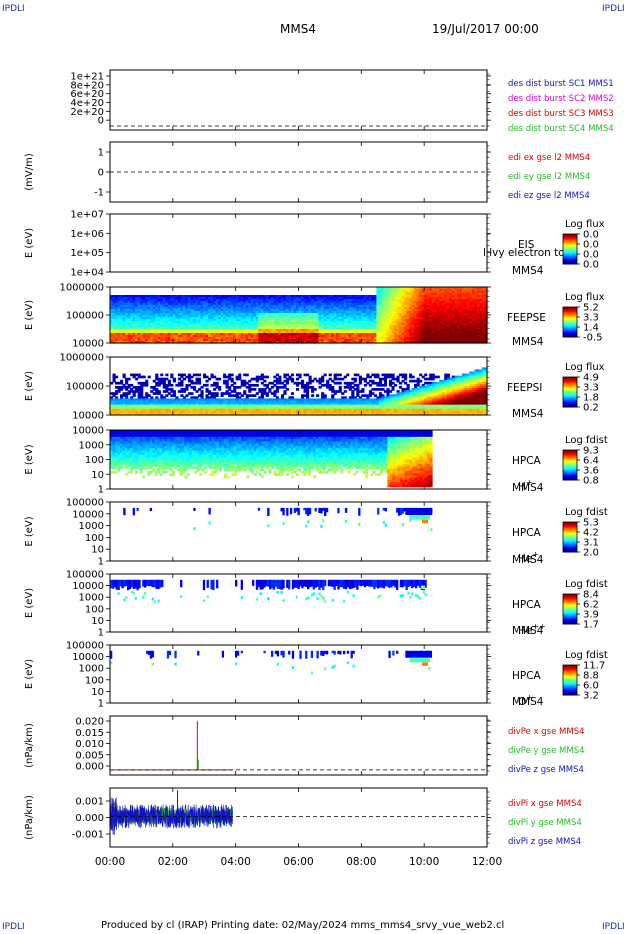 Image resolution: width=630 pixels, height=934 pixels. Describe the element at coordinates (298, 745) in the screenshot. I see `divpe-frame` at that location.